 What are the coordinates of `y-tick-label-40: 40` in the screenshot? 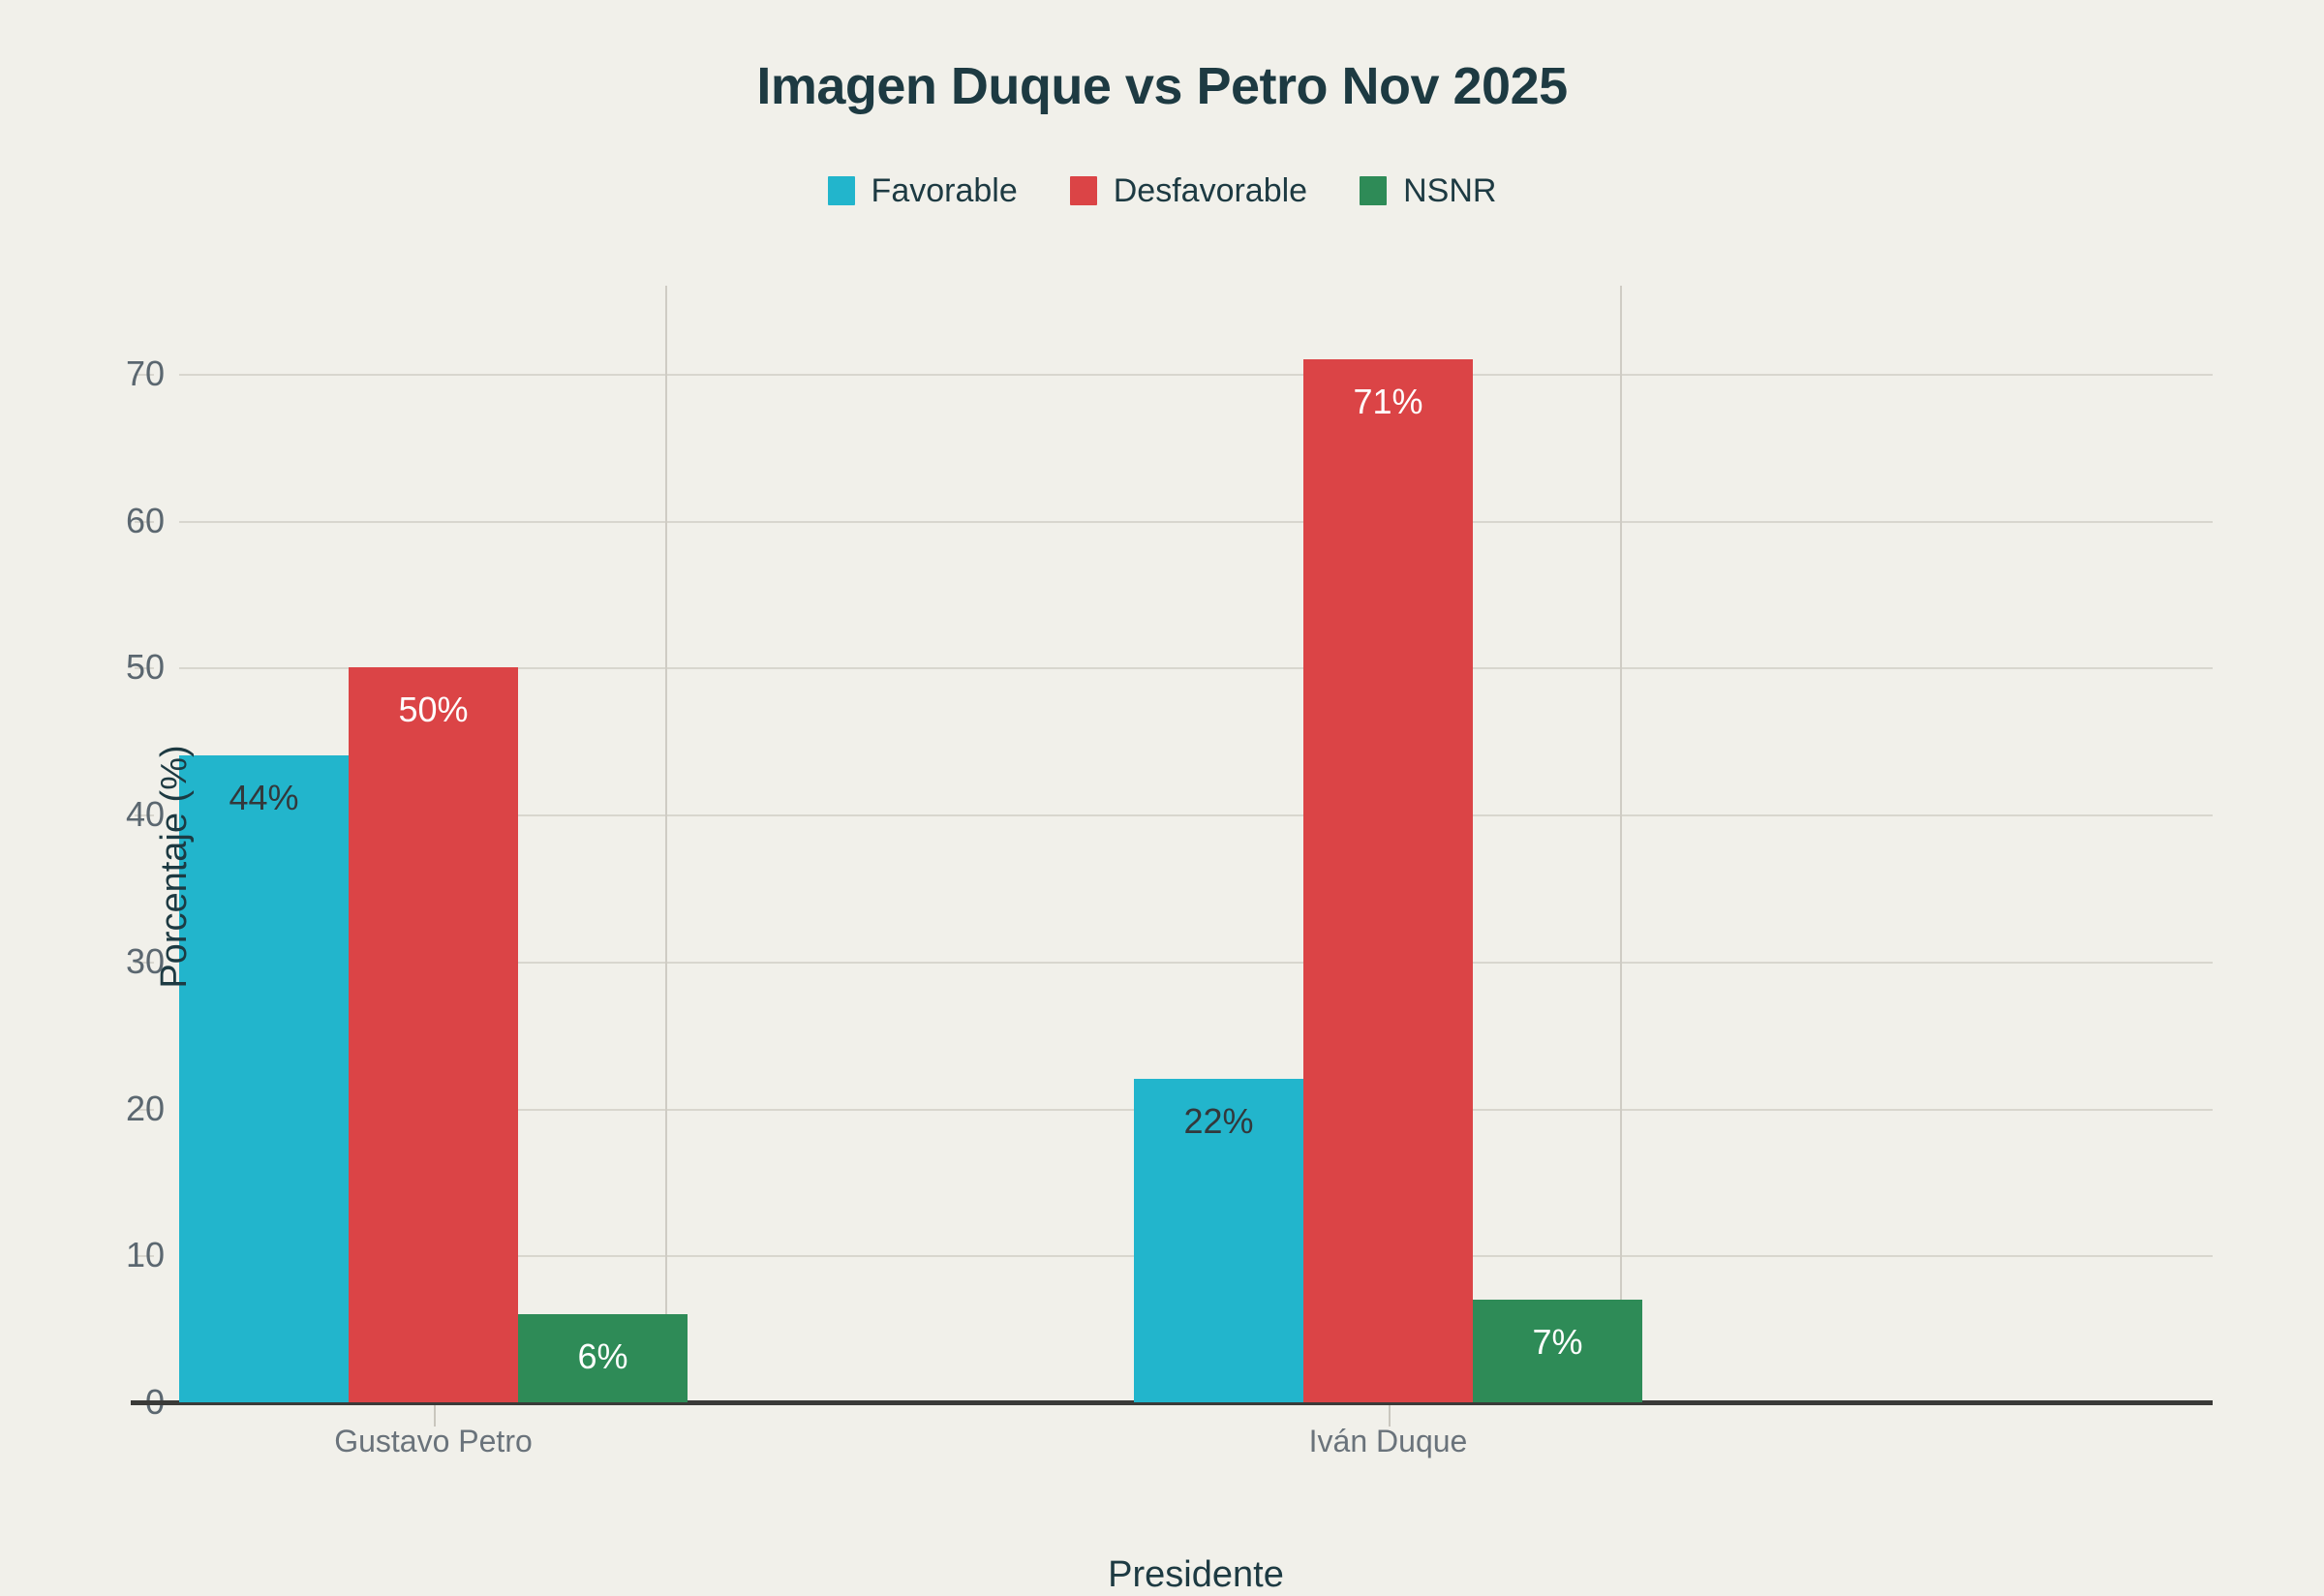 It's located at (145, 814).